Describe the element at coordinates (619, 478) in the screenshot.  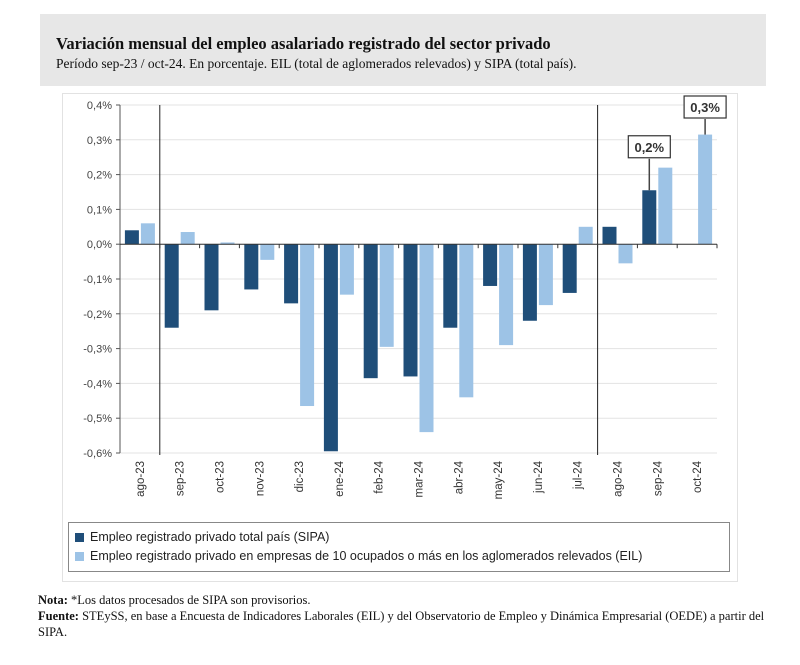
I see `x-tick-label: ago-24` at that location.